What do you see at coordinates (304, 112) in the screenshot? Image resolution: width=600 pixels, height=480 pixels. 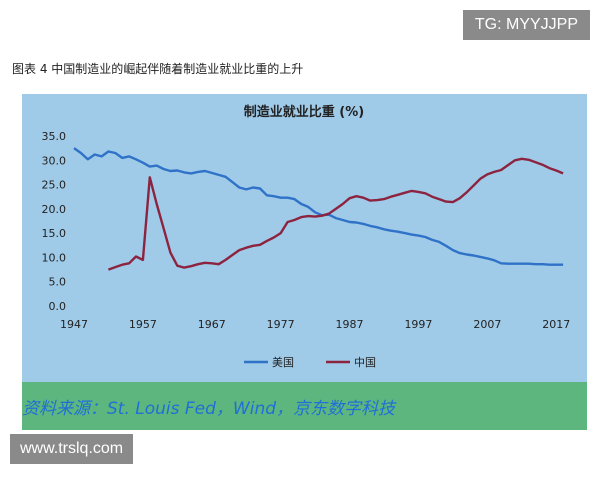 I see `chart-title: 制造业就业比重 (%)` at bounding box center [304, 112].